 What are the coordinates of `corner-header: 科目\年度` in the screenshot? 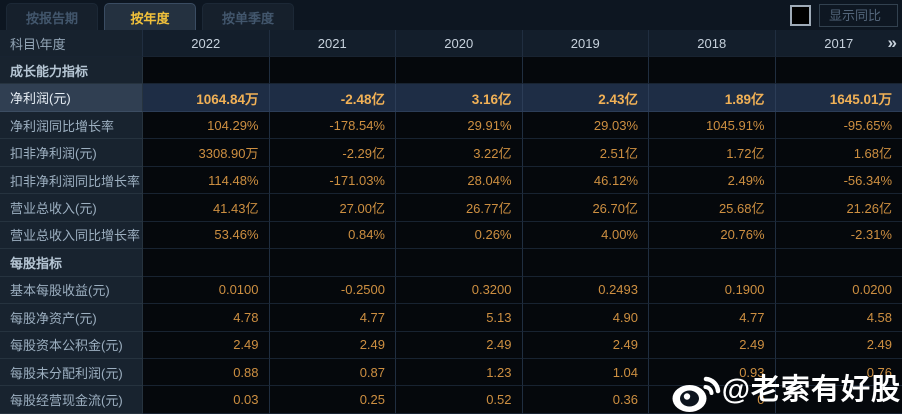 It's located at (71, 43).